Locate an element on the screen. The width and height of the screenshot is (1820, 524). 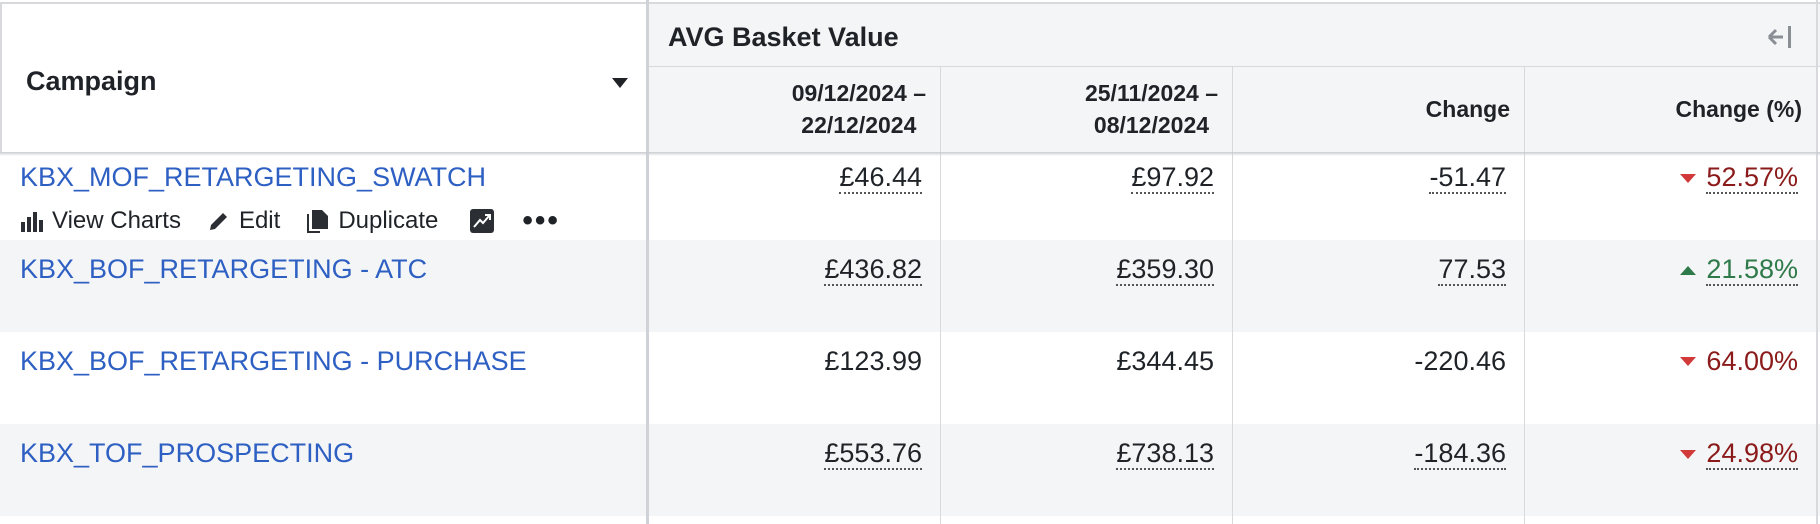
edit-label: Edit is located at coordinates (259, 220).